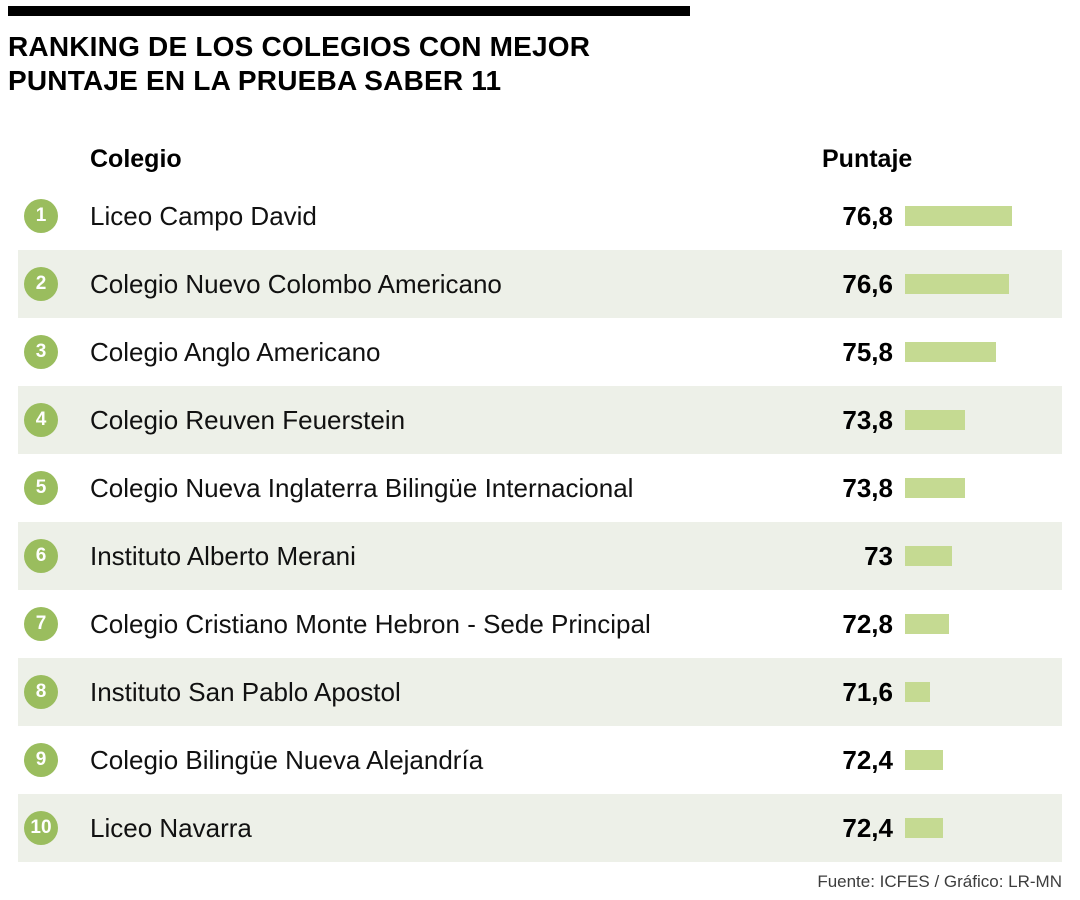 Image resolution: width=1080 pixels, height=900 pixels. I want to click on page-title-line1: RANKING DE LOS COLEGIOS CON MEJOR, so click(299, 46).